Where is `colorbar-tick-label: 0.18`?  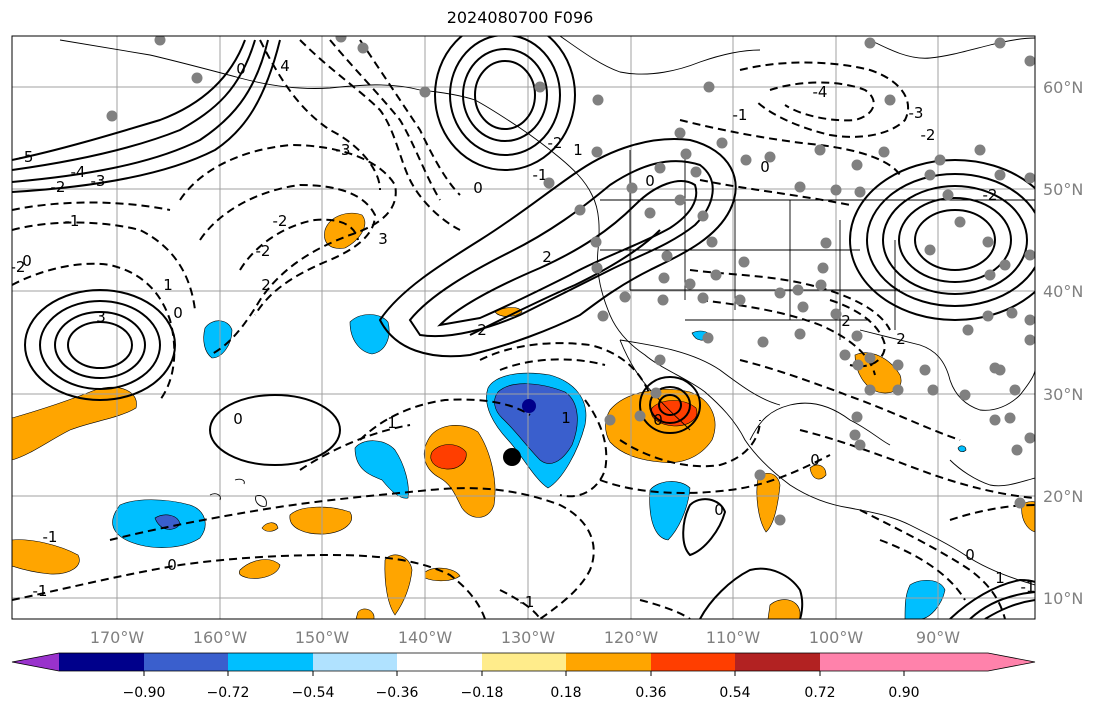
colorbar-tick-label: 0.18 is located at coordinates (565, 693).